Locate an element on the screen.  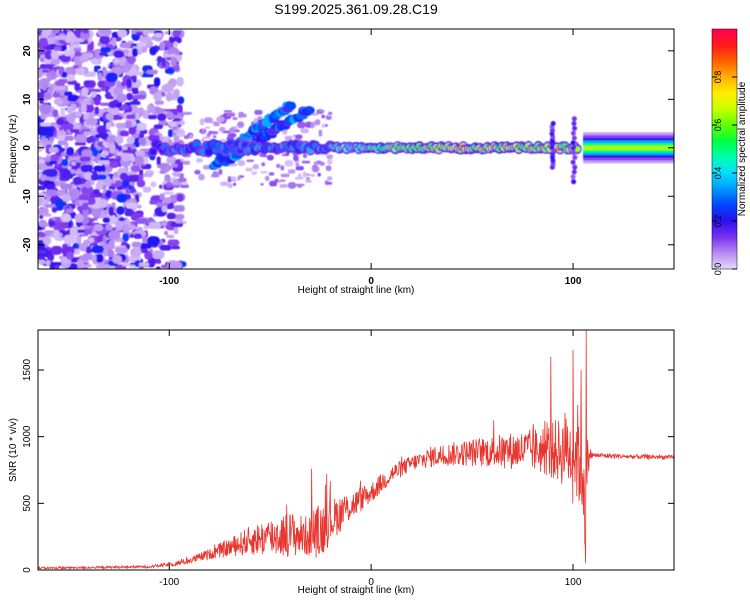
tick-label: 0 is located at coordinates (371, 281).